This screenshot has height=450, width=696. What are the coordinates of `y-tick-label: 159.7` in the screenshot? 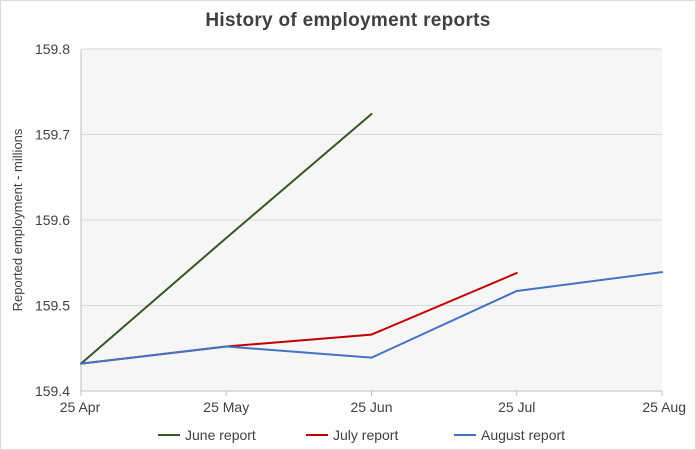 It's located at (52, 135).